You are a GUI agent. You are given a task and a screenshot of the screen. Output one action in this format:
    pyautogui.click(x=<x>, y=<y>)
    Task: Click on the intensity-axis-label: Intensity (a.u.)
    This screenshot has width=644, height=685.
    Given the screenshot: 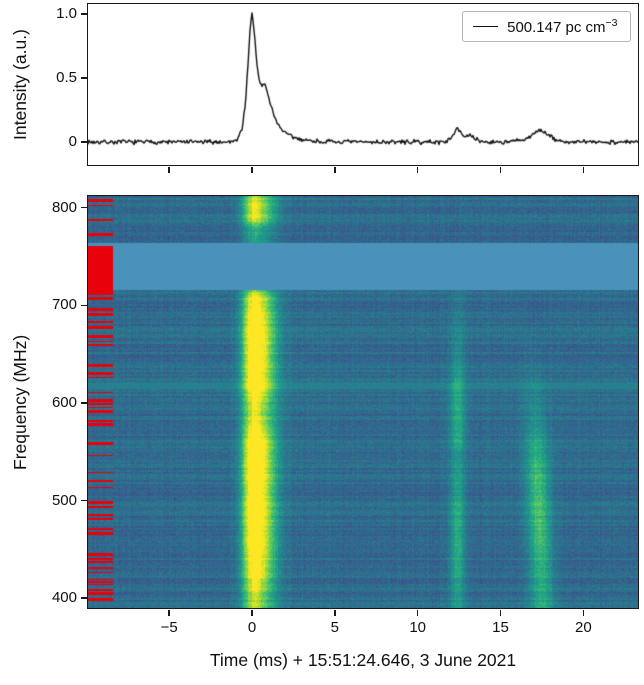 What is the action you would take?
    pyautogui.click(x=20, y=84)
    